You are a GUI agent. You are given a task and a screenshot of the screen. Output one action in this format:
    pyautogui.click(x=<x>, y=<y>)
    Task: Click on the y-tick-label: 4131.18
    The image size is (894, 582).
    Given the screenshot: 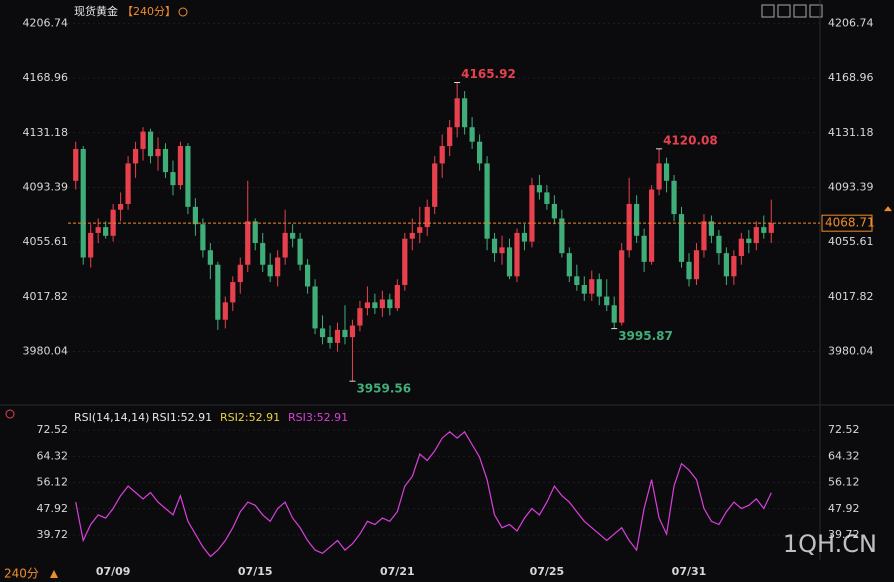 What is the action you would take?
    pyautogui.click(x=46, y=132)
    